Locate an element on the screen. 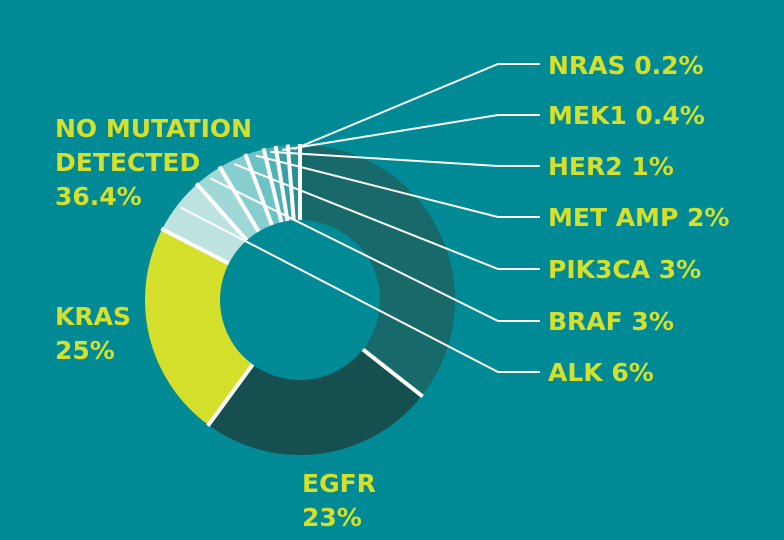  slice-met-amp is located at coordinates (263, 187).